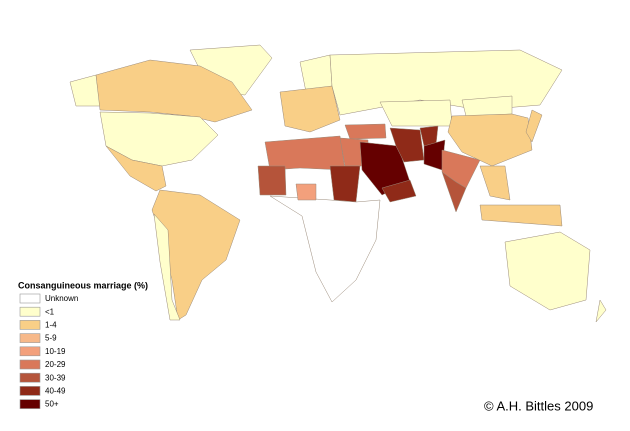  What do you see at coordinates (51, 325) in the screenshot?
I see `legend-label: 1-4` at bounding box center [51, 325].